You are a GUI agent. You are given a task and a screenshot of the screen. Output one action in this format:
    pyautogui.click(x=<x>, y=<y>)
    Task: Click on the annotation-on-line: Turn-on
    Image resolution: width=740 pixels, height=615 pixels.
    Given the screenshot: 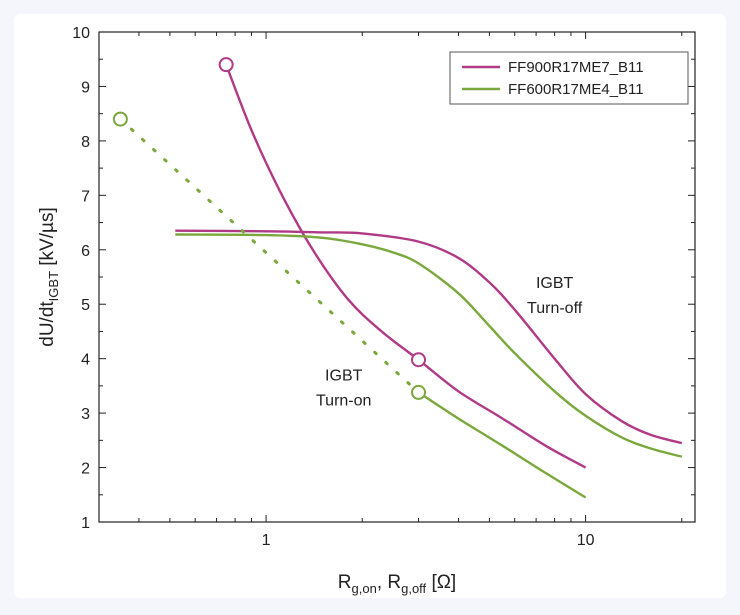 What is the action you would take?
    pyautogui.click(x=343, y=400)
    